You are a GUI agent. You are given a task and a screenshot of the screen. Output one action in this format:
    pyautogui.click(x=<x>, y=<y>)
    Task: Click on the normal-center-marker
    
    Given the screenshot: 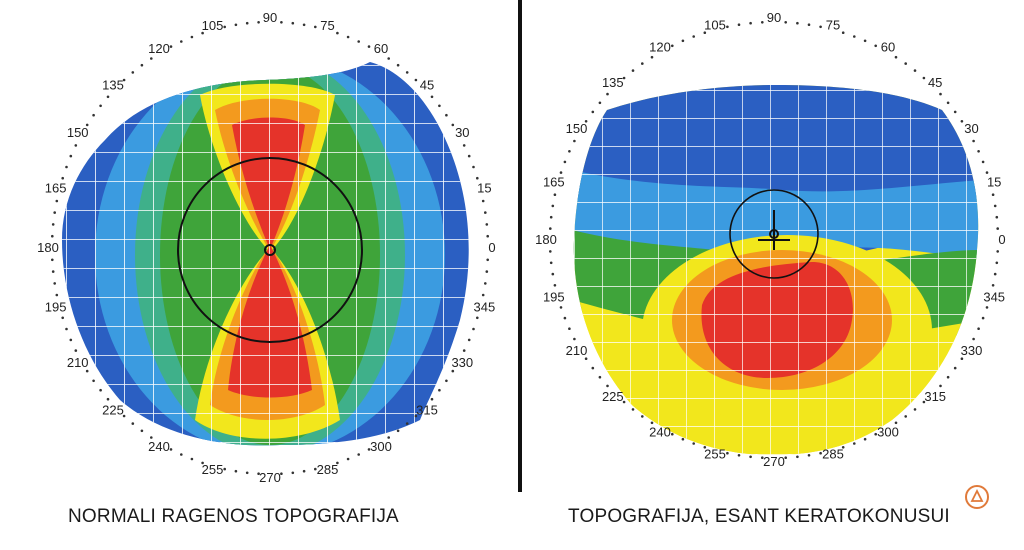 What is the action you would take?
    pyautogui.click(x=270, y=250)
    